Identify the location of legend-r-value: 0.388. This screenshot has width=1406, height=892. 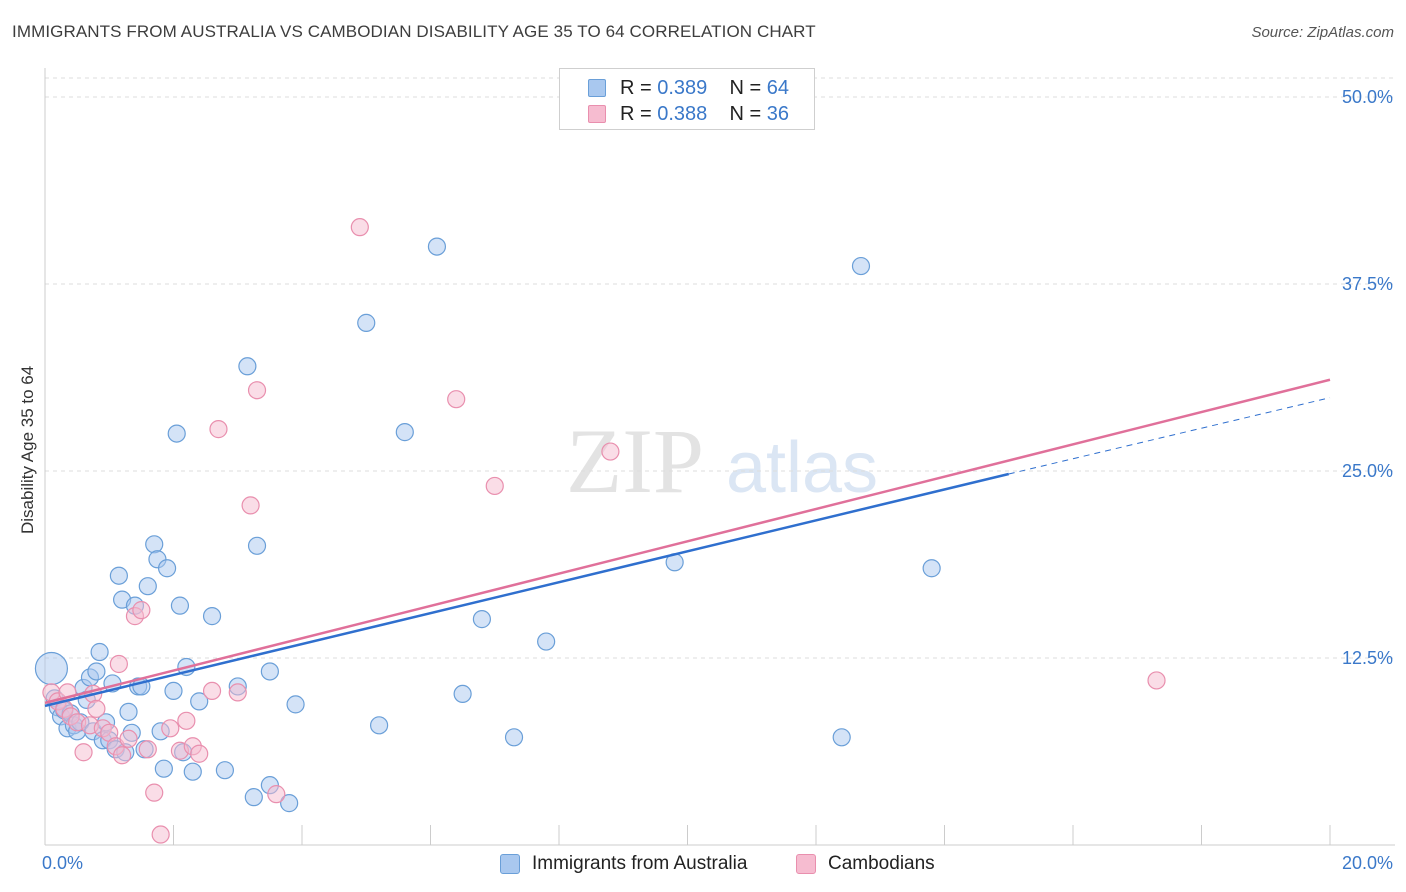
(682, 114).